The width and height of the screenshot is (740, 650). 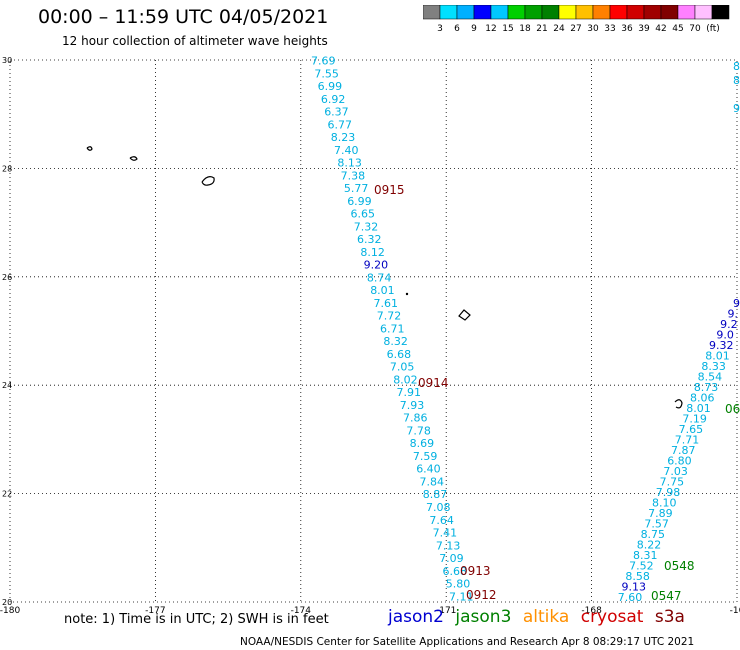 What do you see at coordinates (392, 328) in the screenshot?
I see `track-a-value: 6.71` at bounding box center [392, 328].